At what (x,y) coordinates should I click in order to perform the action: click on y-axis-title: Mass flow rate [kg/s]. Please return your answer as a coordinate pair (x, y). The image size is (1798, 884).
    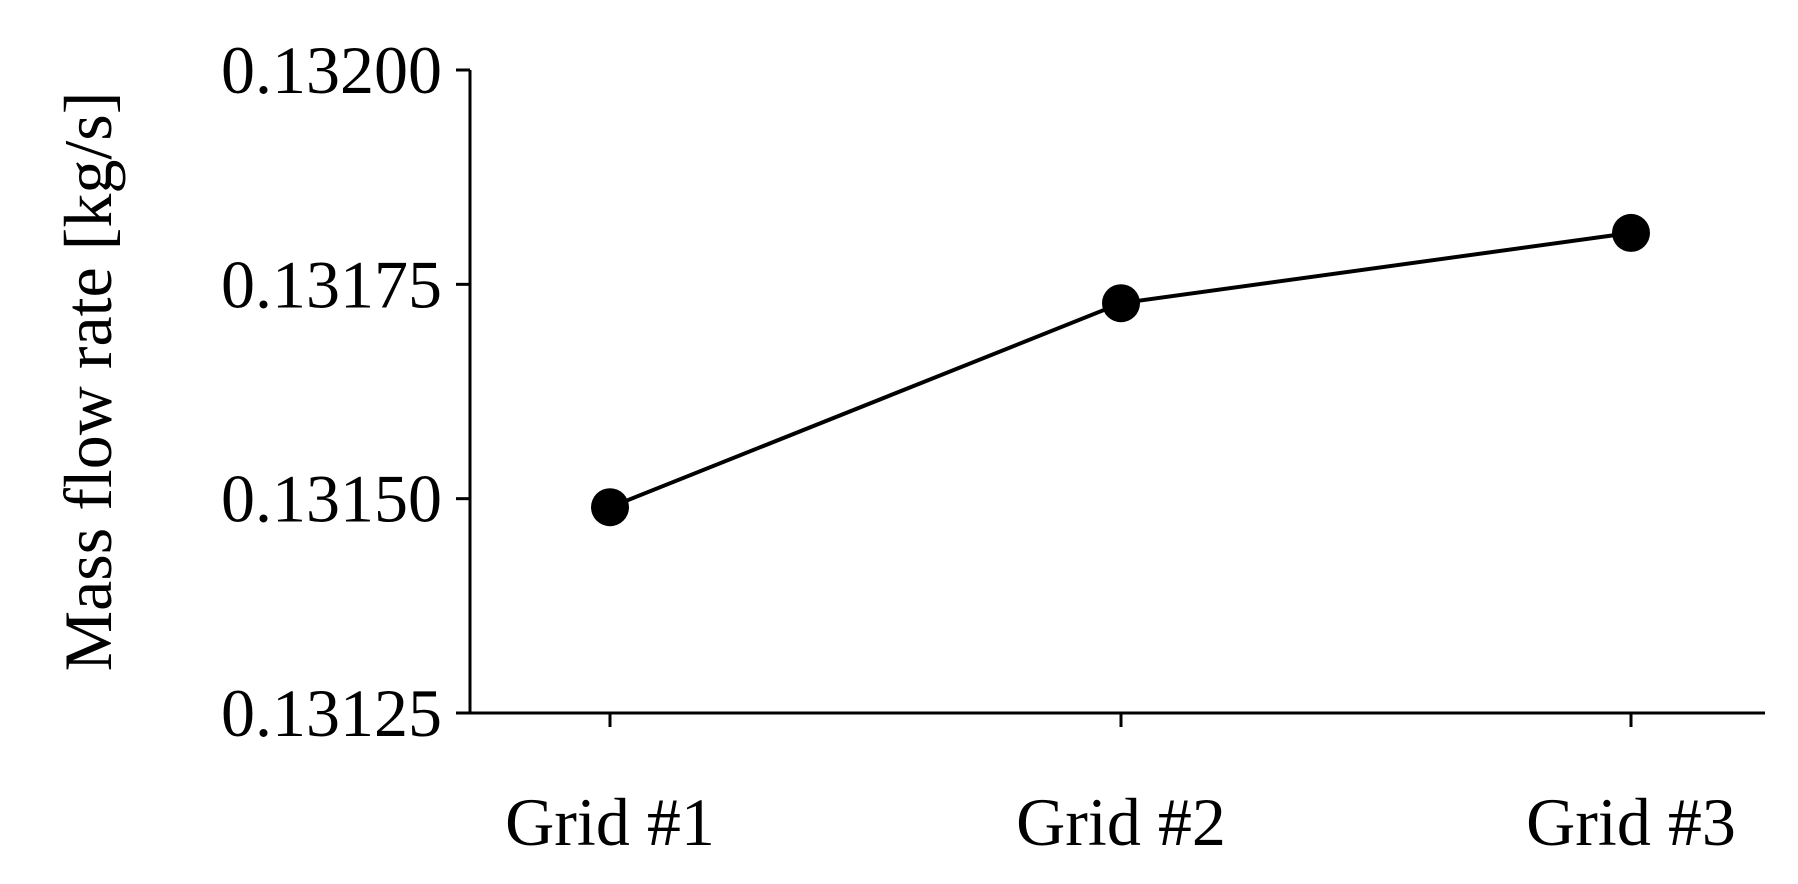
    Looking at the image, I should click on (88, 382).